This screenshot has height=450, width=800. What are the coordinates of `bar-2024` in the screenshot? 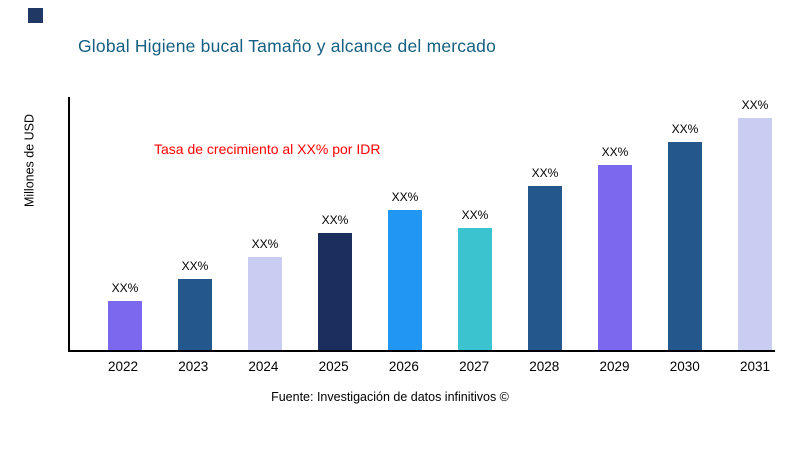 It's located at (265, 303).